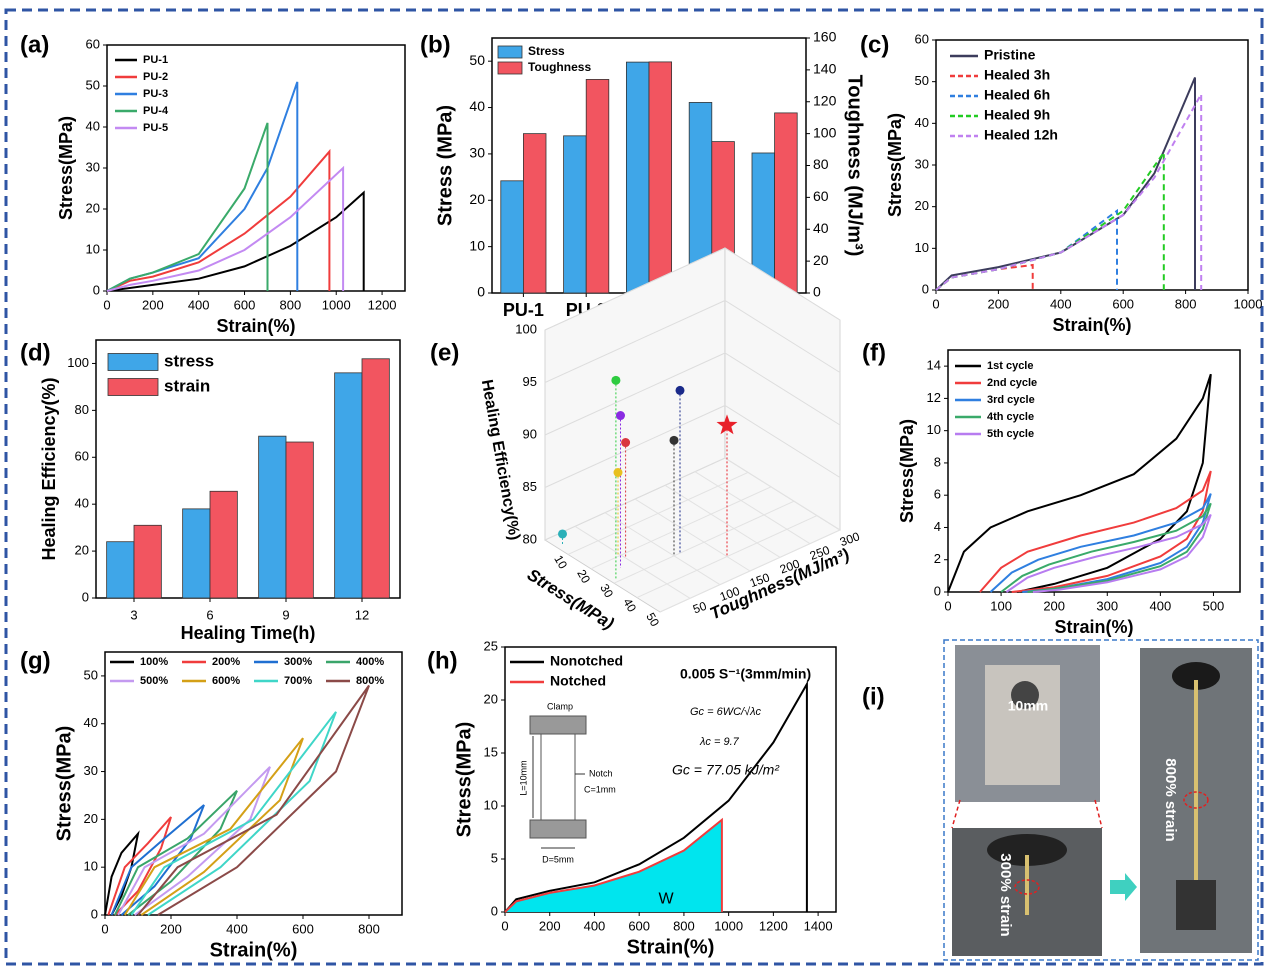  I want to click on inset-label: L=10mm, so click(523, 777).